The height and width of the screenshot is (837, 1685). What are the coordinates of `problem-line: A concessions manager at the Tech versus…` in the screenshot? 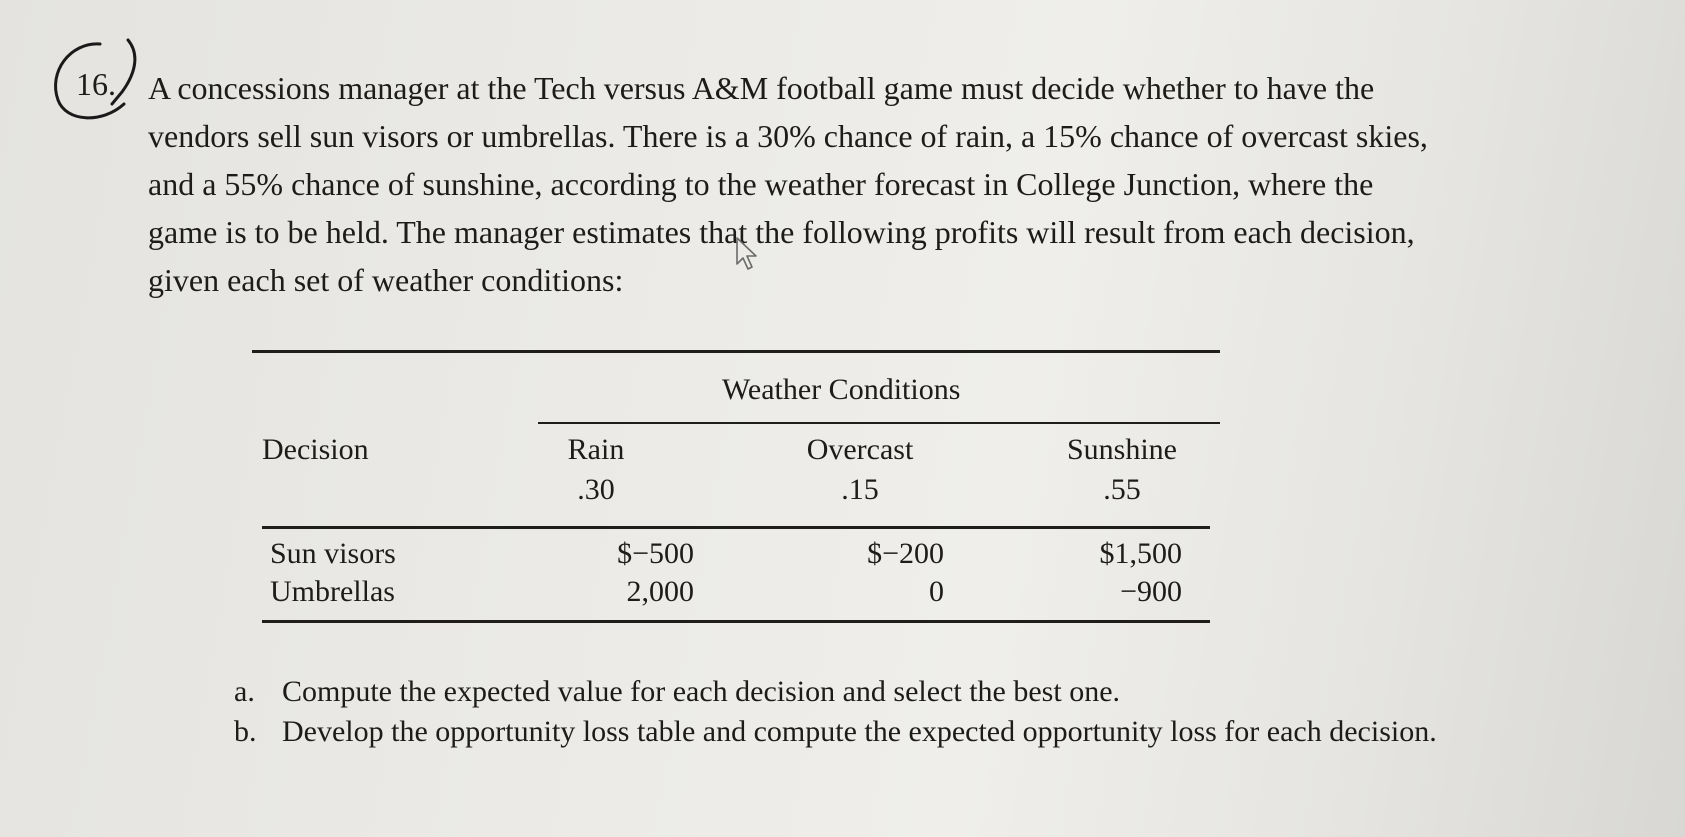 It's located at (761, 88).